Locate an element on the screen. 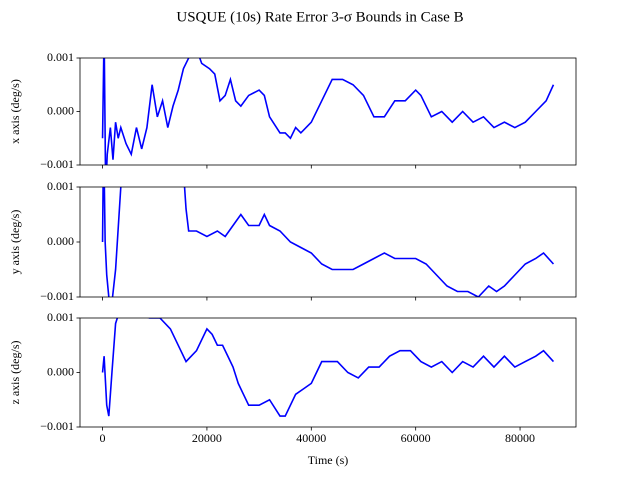 The width and height of the screenshot is (640, 480). y-axis-label: y axis (deg/s) is located at coordinates (15, 242).